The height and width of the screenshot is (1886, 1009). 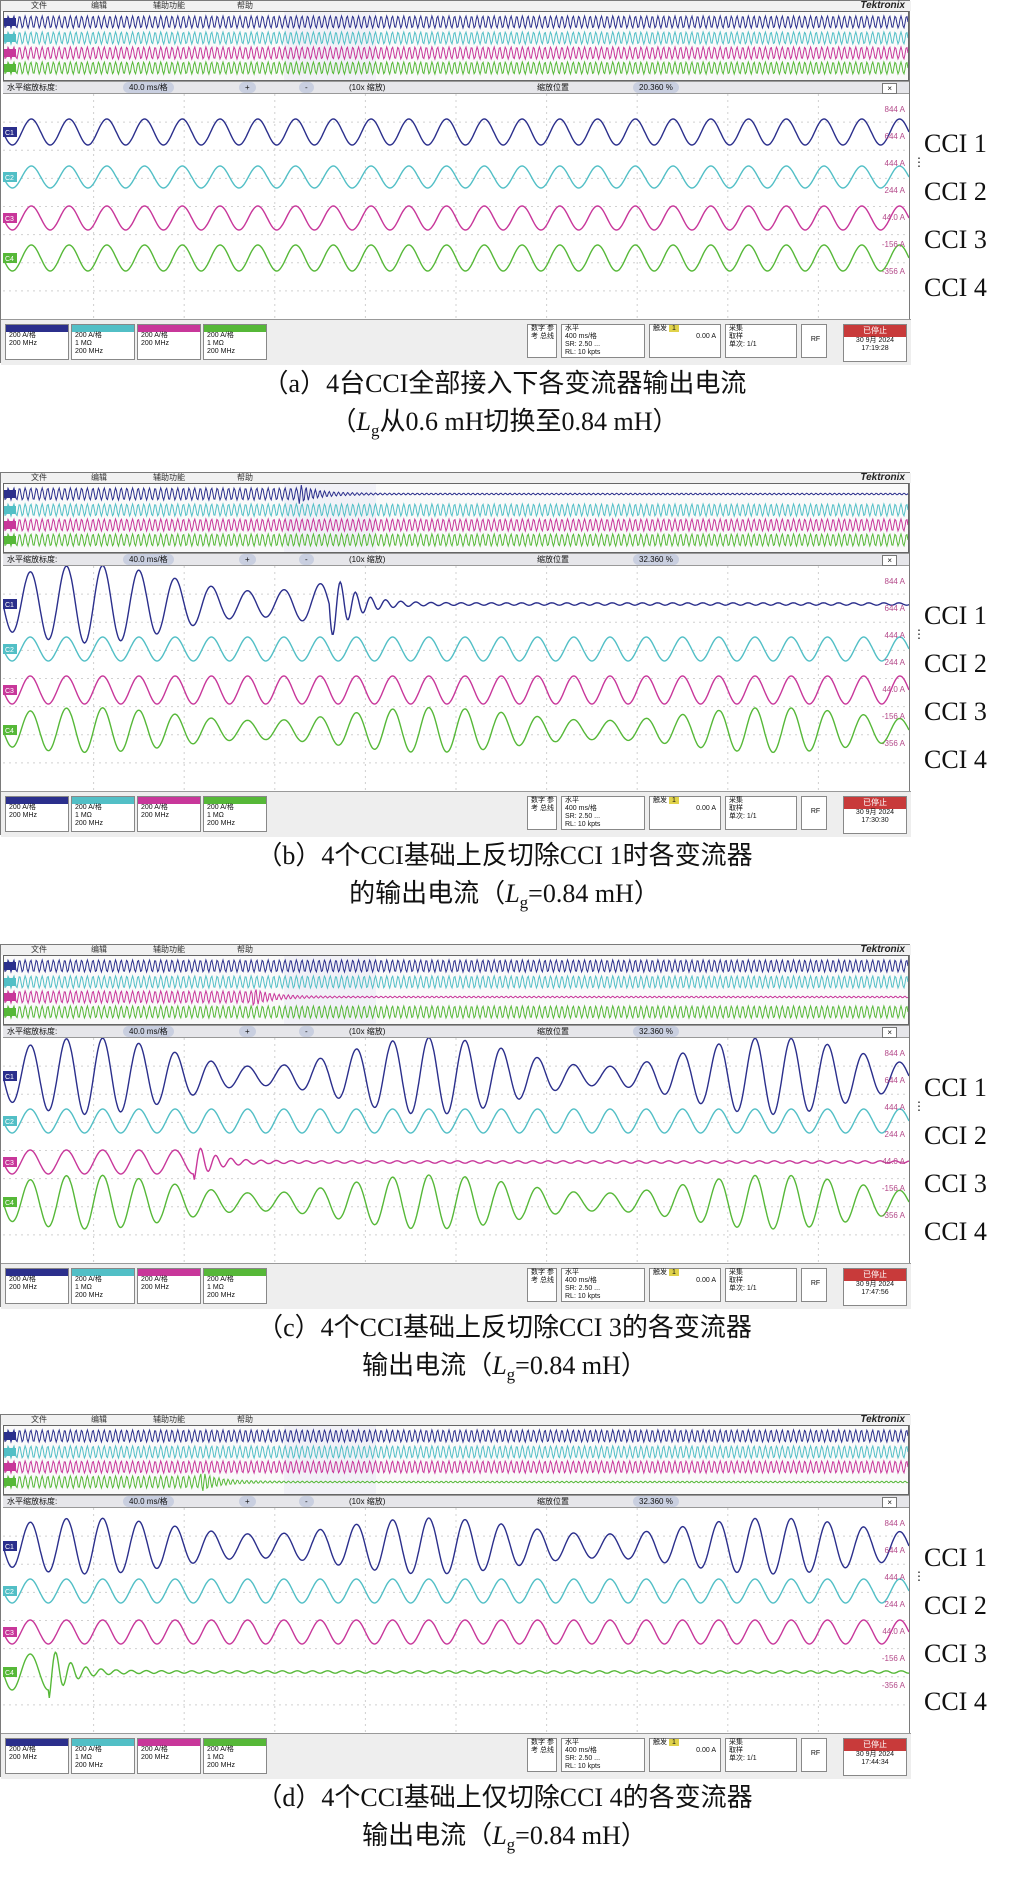 What do you see at coordinates (875, 343) in the screenshot?
I see `run-stop-status: 已停止 30 9月 2024 17:19:28` at bounding box center [875, 343].